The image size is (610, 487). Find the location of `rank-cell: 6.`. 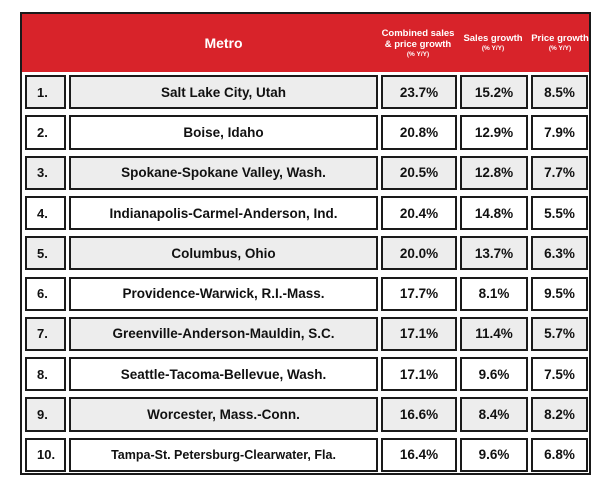

rank-cell: 6. is located at coordinates (45, 293).